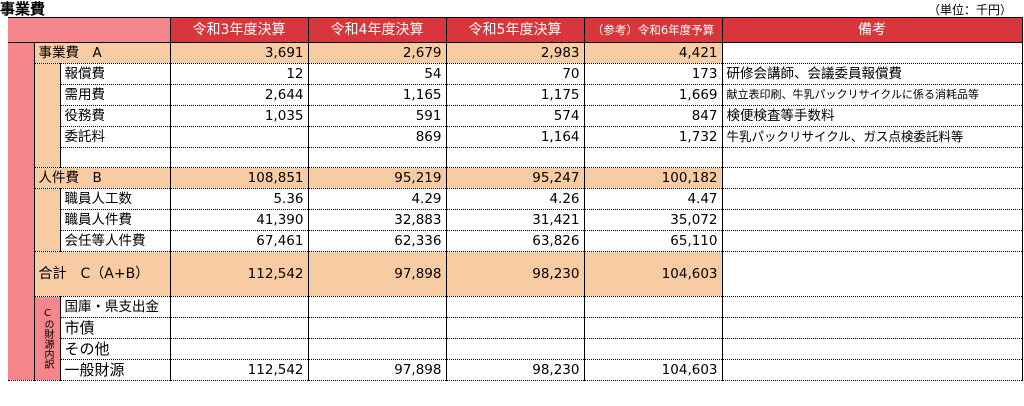 This screenshot has width=1024, height=406. I want to click on total-note, so click(872, 274).